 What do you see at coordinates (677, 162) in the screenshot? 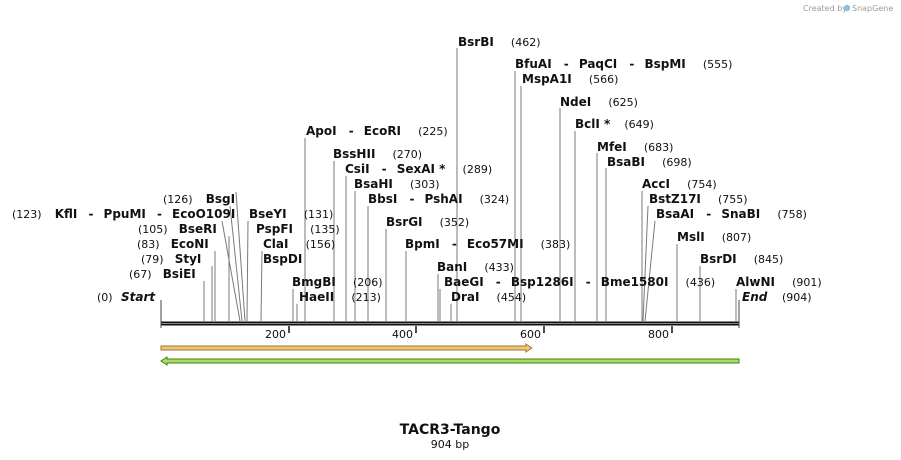
I see `site-position: (698)` at bounding box center [677, 162].